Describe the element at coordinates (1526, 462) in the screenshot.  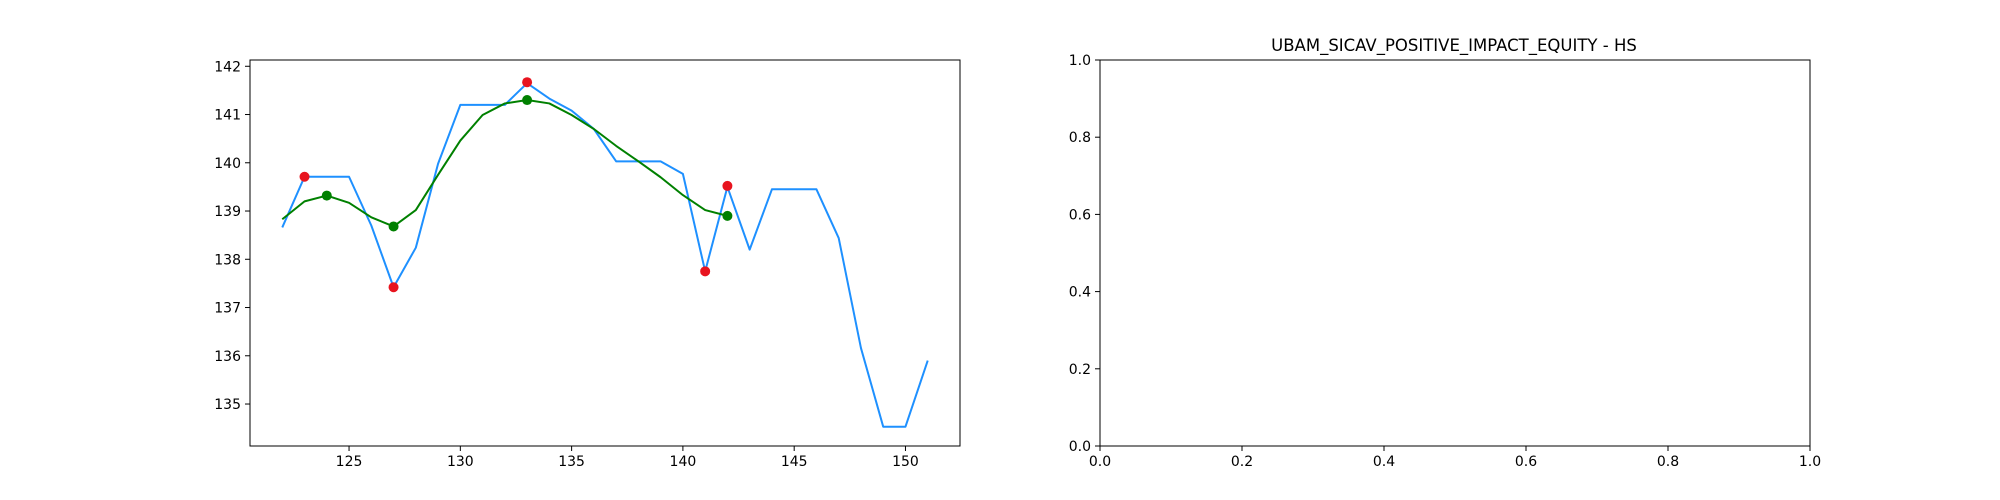
I see `x-tick-label: 0.6` at that location.